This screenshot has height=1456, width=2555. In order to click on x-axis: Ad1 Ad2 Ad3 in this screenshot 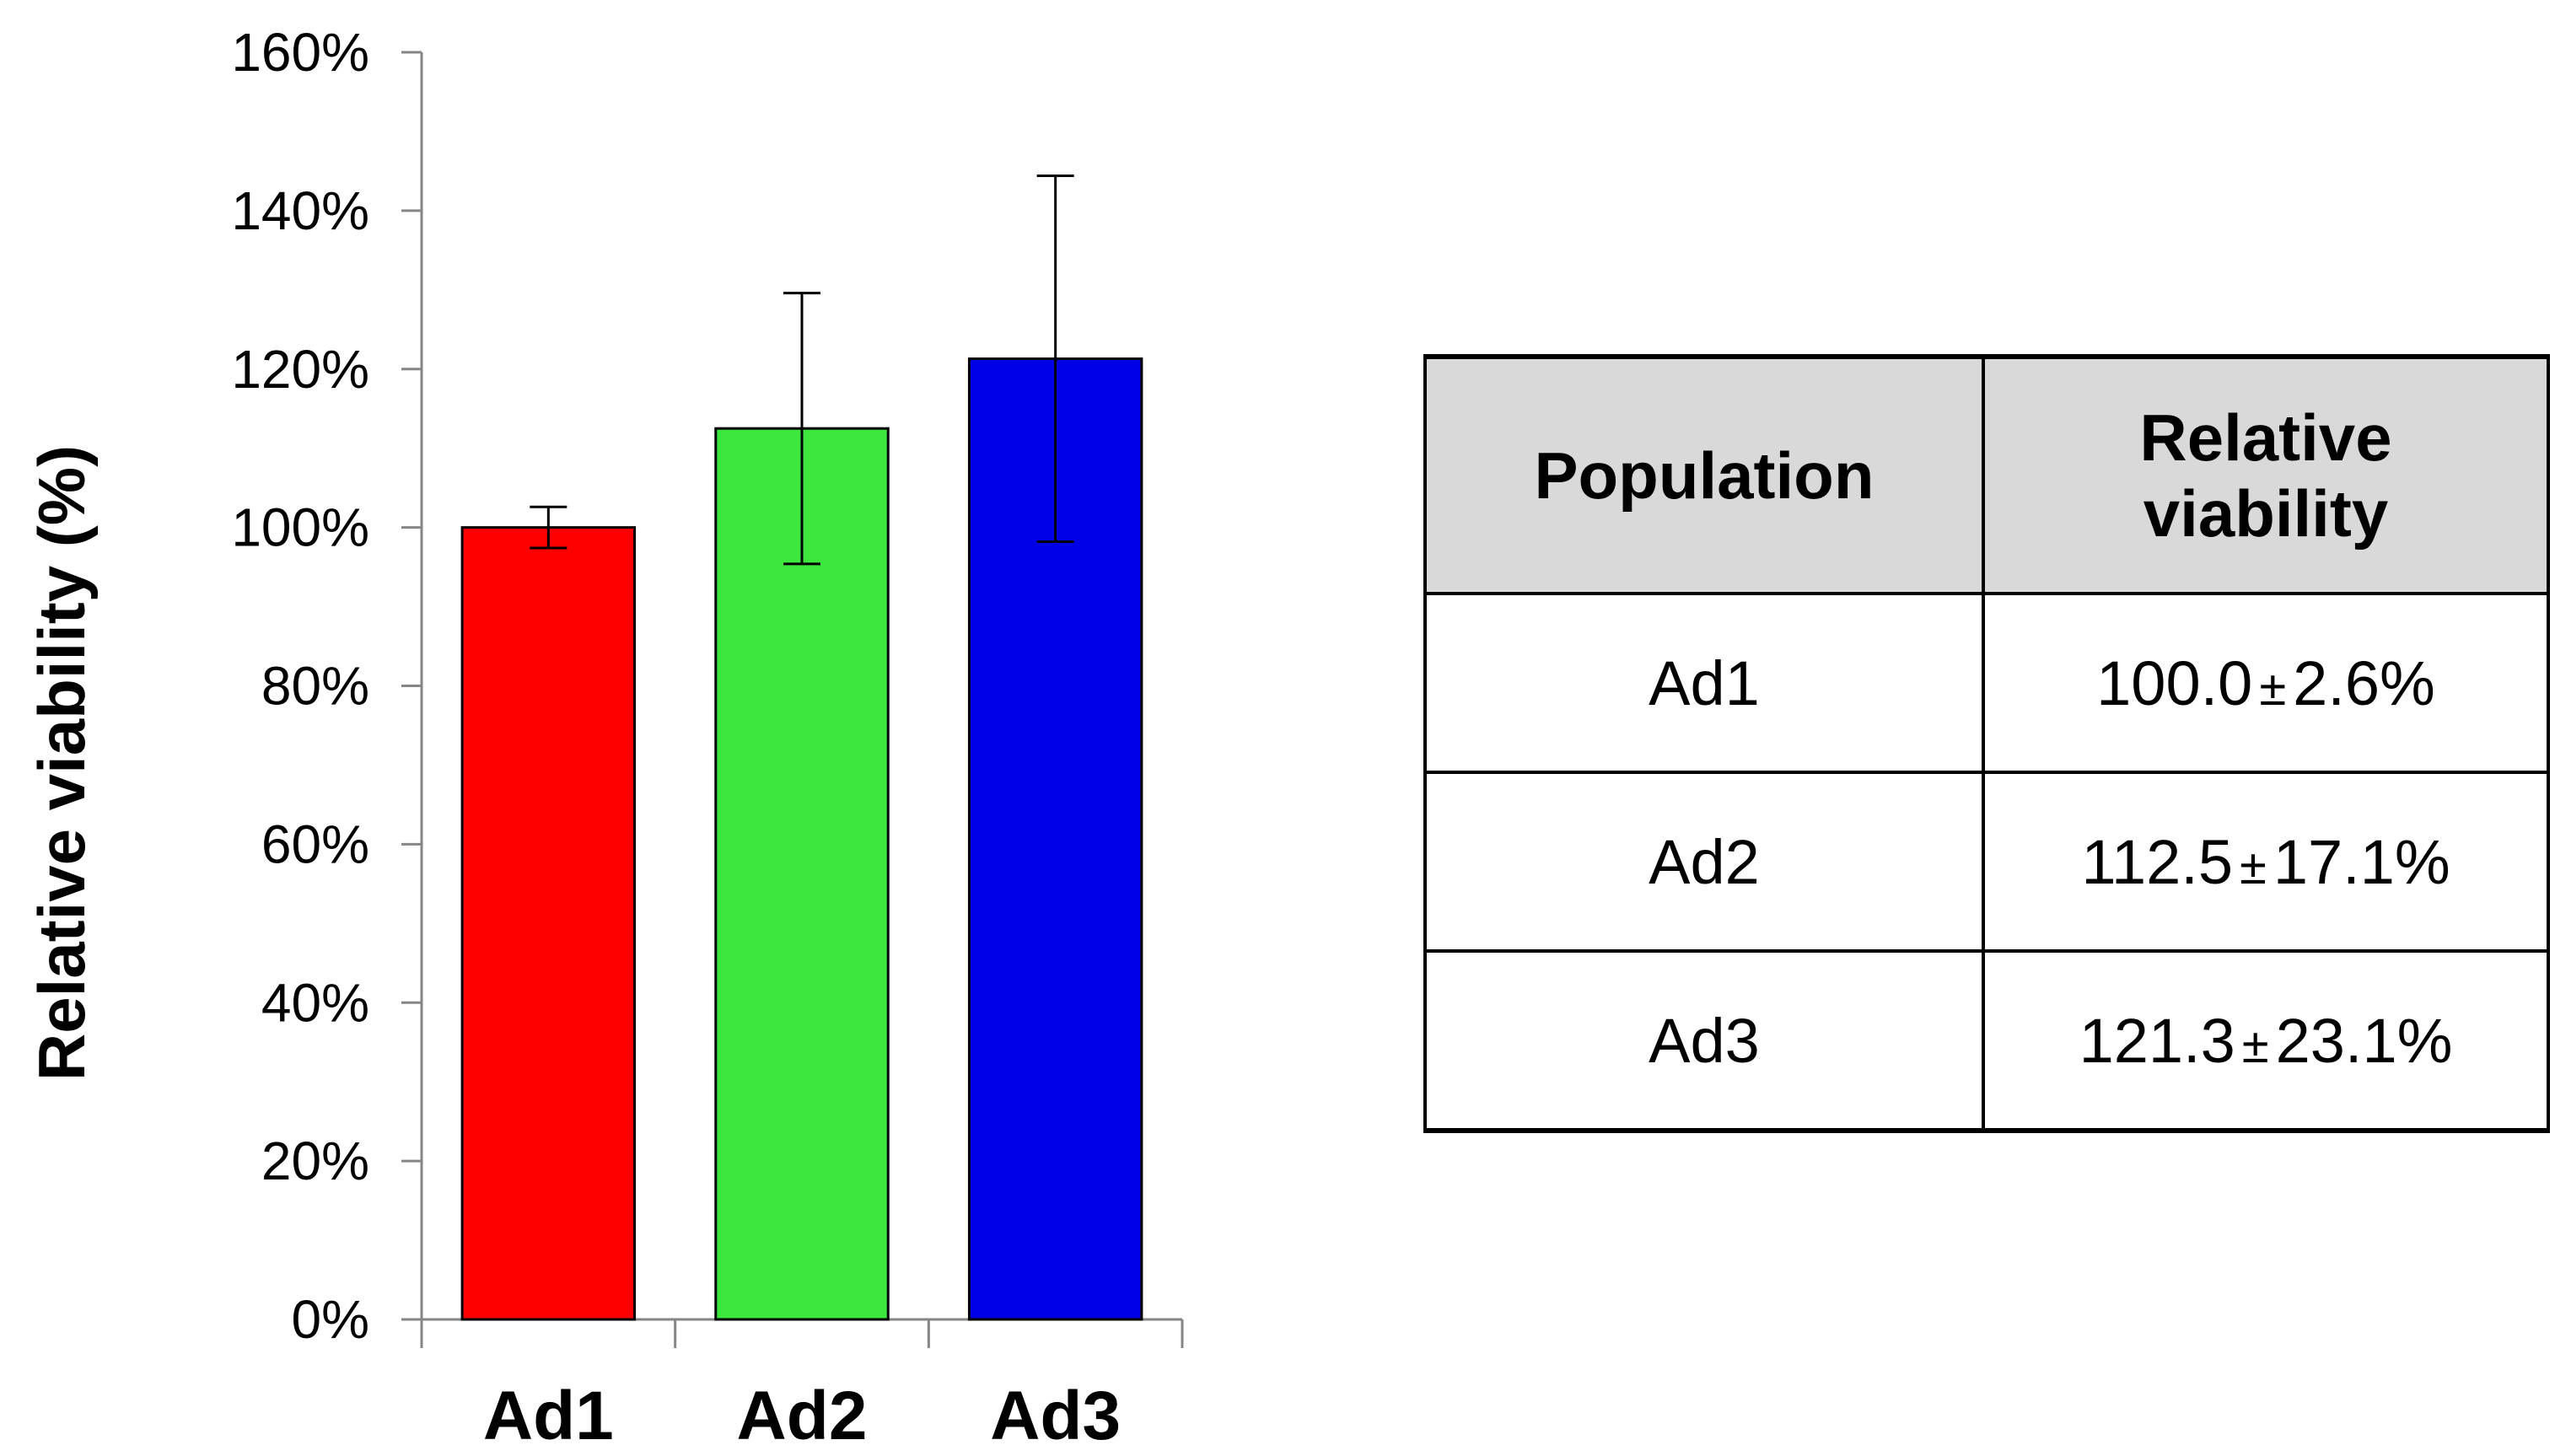, I will do `click(802, 1386)`.